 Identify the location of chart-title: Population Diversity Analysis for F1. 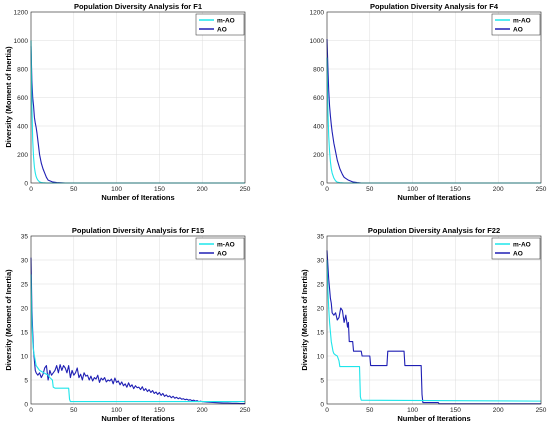
(138, 6).